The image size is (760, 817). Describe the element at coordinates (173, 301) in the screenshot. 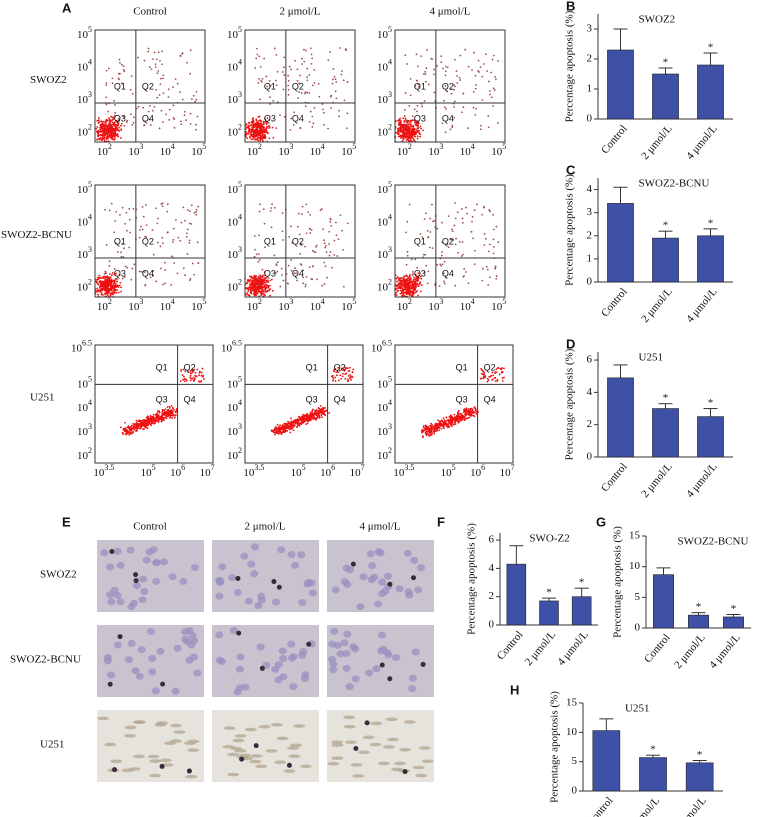

I see `tick-exp: 4` at that location.